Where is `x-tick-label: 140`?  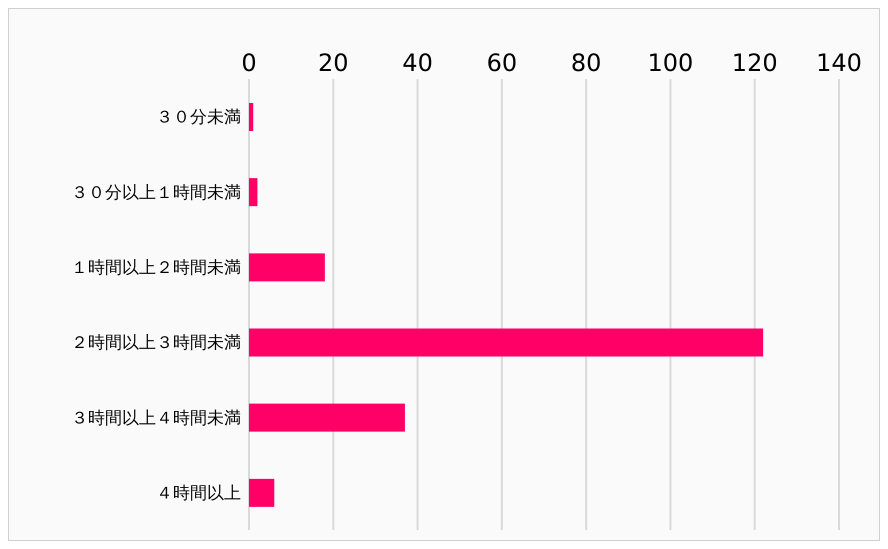 x-tick-label: 140 is located at coordinates (839, 63).